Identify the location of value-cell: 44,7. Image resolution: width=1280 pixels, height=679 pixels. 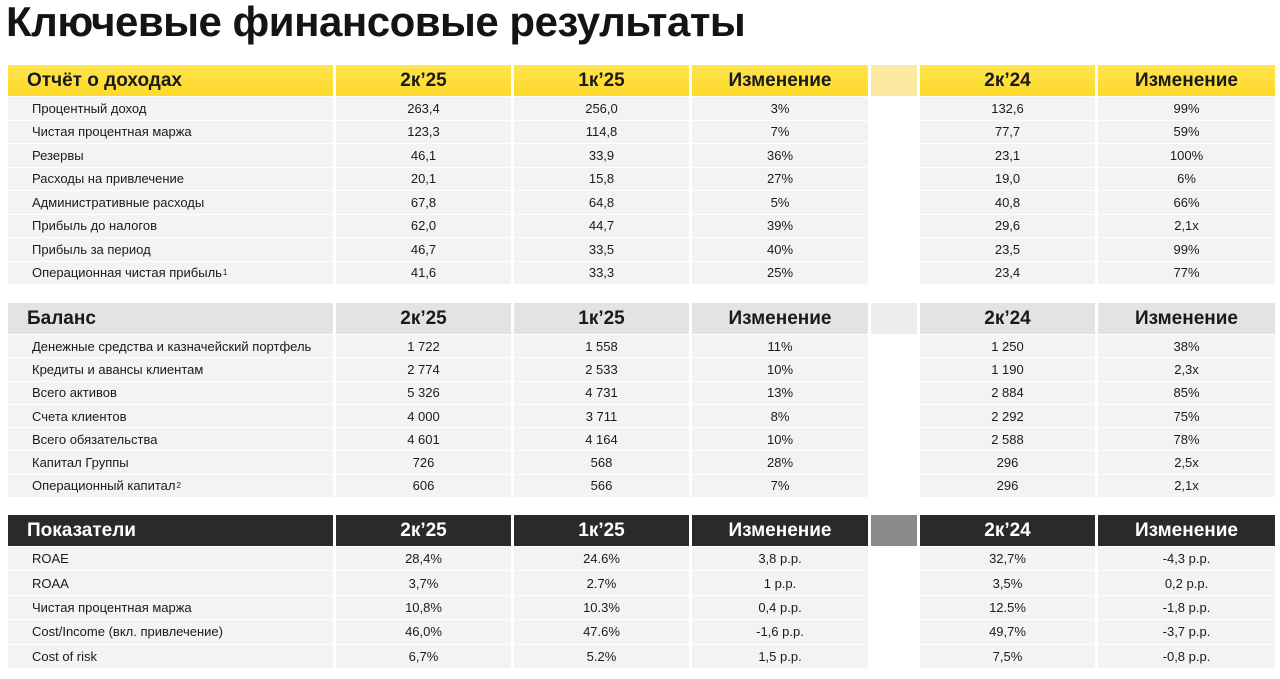
(601, 225).